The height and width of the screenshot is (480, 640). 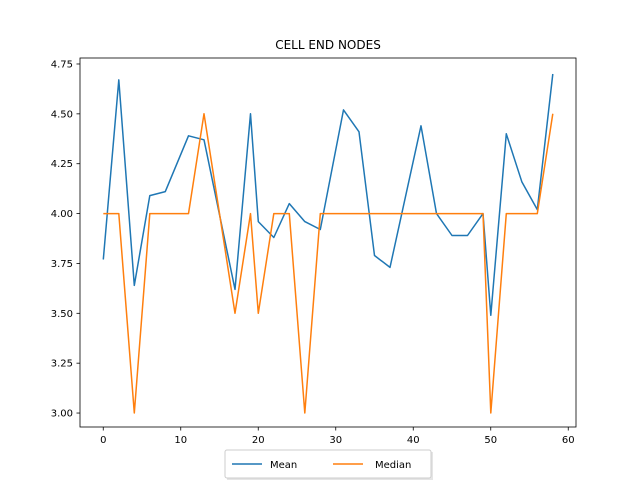 What do you see at coordinates (393, 465) in the screenshot?
I see `legend-median-label: Median` at bounding box center [393, 465].